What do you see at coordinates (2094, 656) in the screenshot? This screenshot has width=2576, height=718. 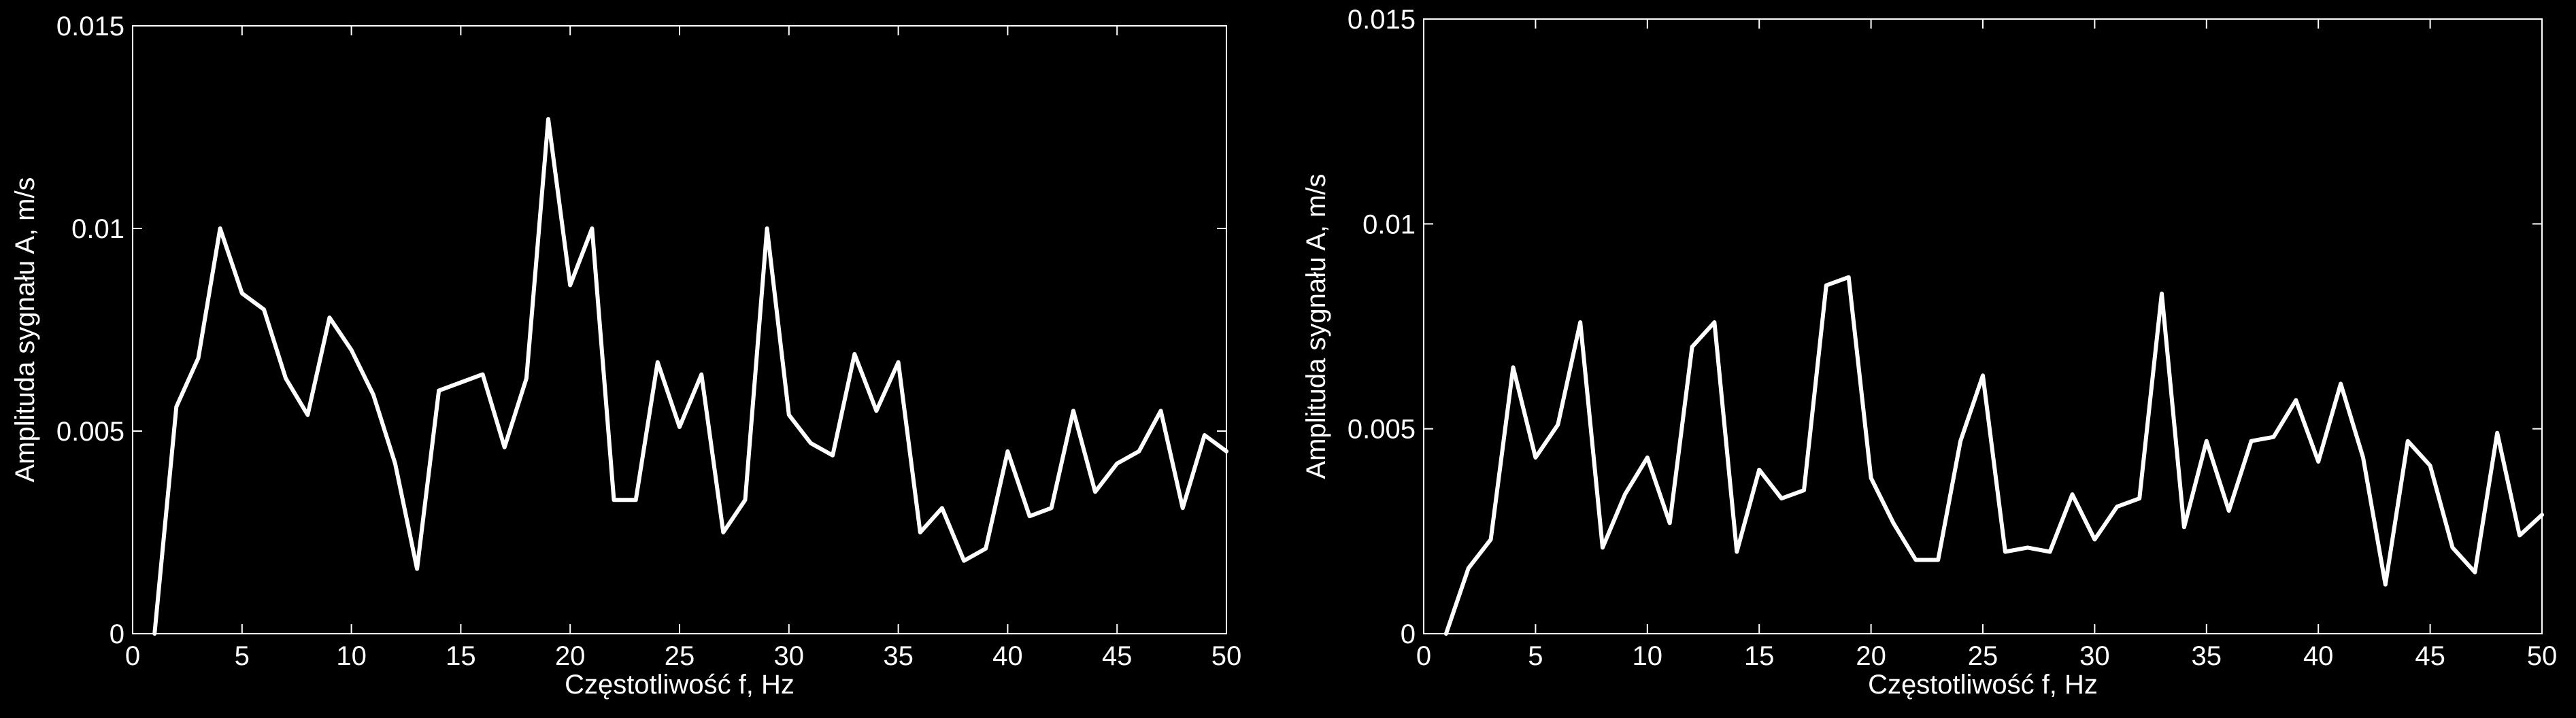 I see `x-tick-label: 30` at bounding box center [2094, 656].